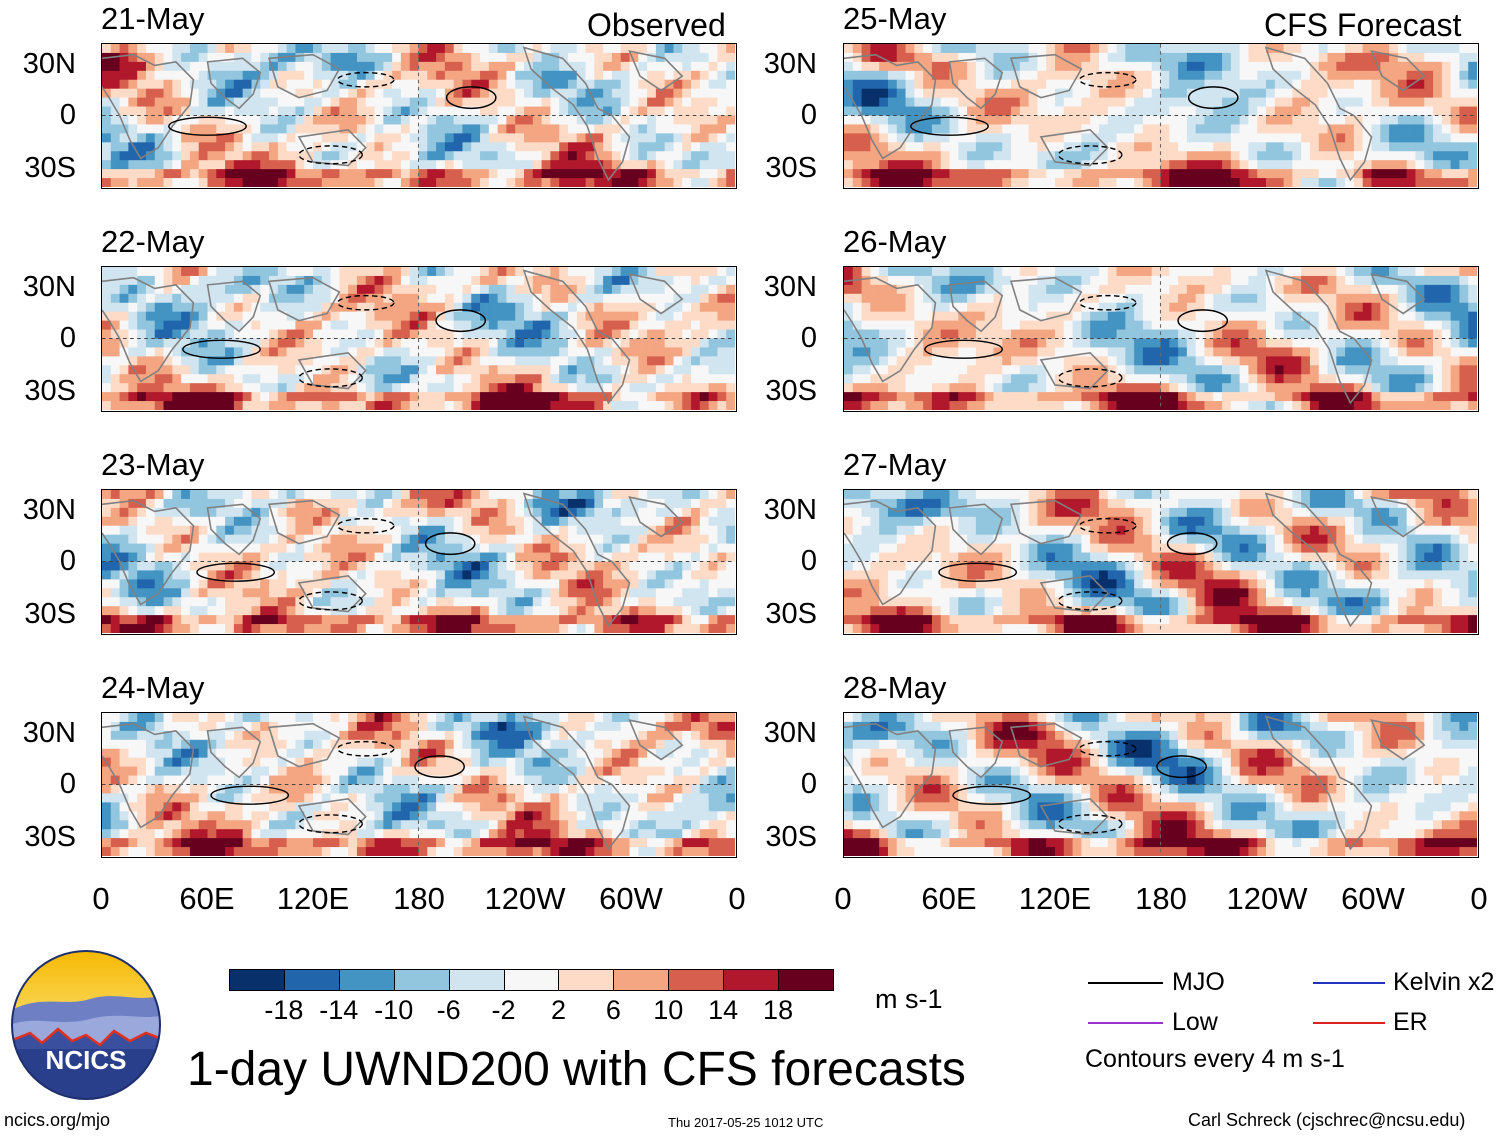 The image size is (1510, 1137). What do you see at coordinates (808, 115) in the screenshot?
I see `y-tick-label: 0` at bounding box center [808, 115].